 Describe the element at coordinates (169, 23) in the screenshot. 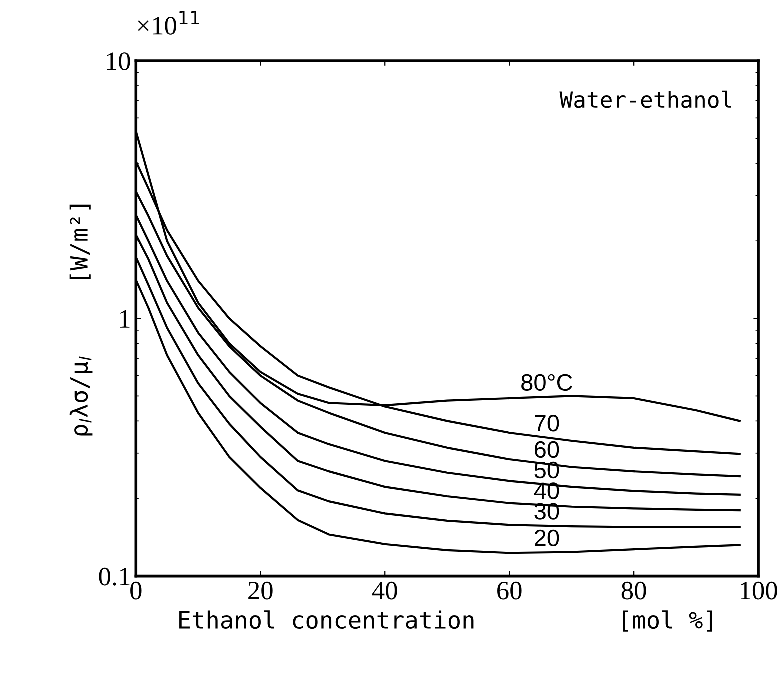

I see `text: ×10$^{11}$` at that location.